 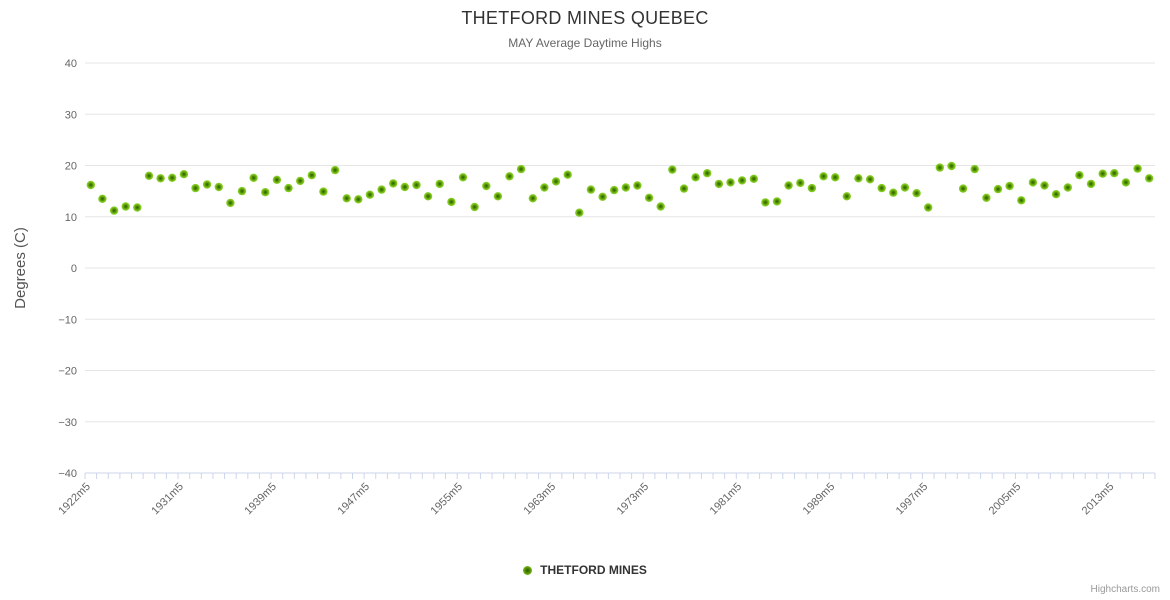 I want to click on data-point: 1960m5: 19.3, so click(x=521, y=169).